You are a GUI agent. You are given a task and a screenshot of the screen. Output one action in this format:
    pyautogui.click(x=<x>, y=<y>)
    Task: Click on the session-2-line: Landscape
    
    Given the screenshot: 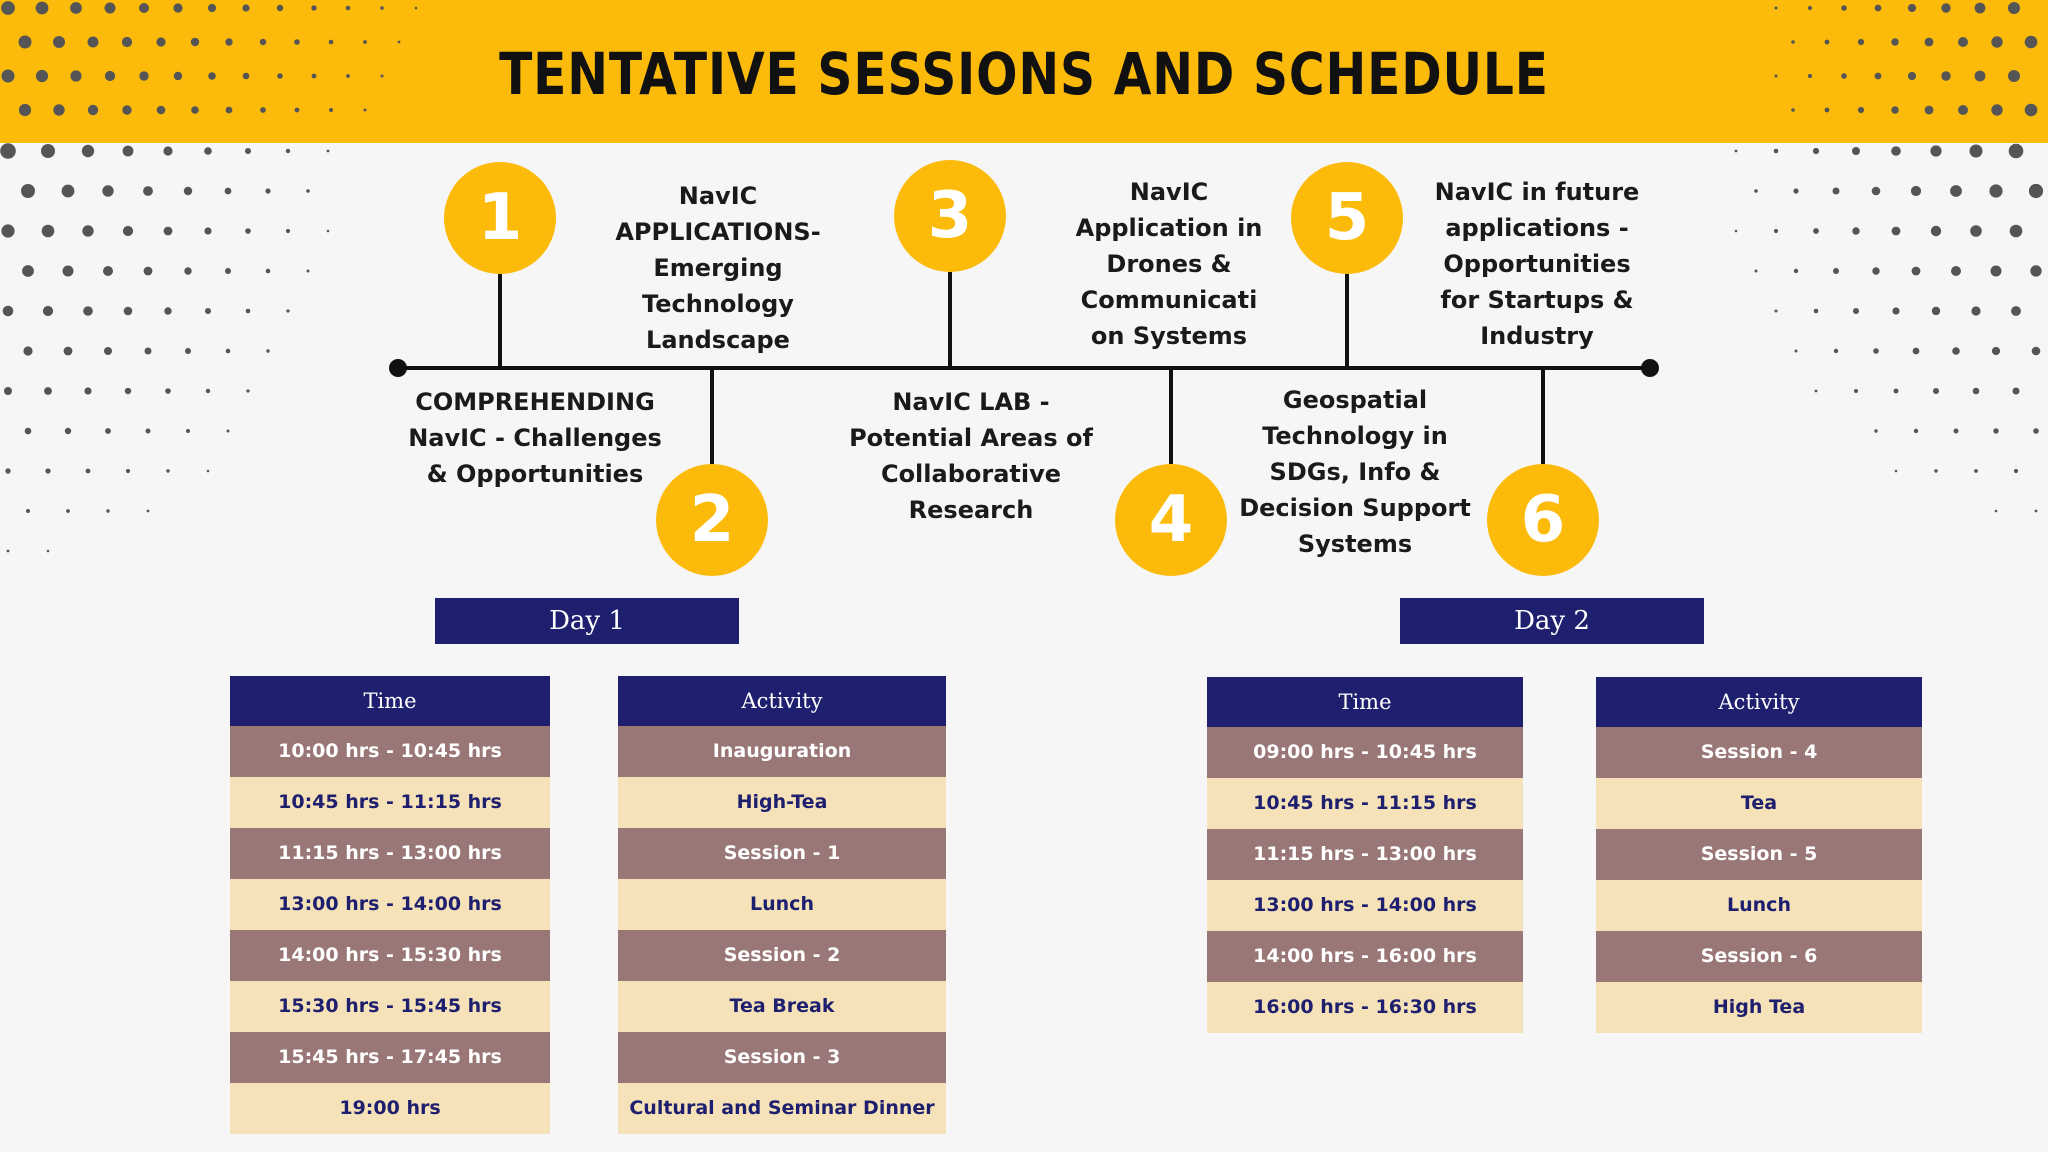 What is the action you would take?
    pyautogui.click(x=718, y=340)
    